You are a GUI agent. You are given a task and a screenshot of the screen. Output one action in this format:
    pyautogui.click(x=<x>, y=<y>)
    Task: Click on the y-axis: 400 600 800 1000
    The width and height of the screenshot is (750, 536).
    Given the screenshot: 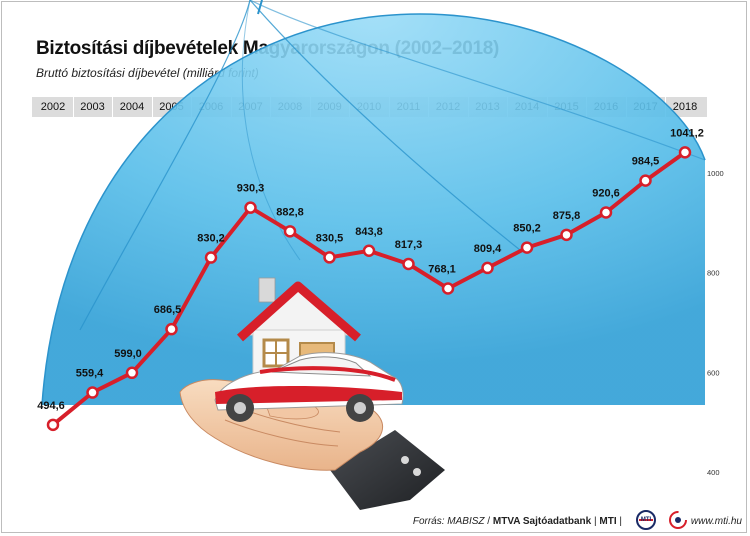 What is the action you would take?
    pyautogui.click(x=715, y=323)
    